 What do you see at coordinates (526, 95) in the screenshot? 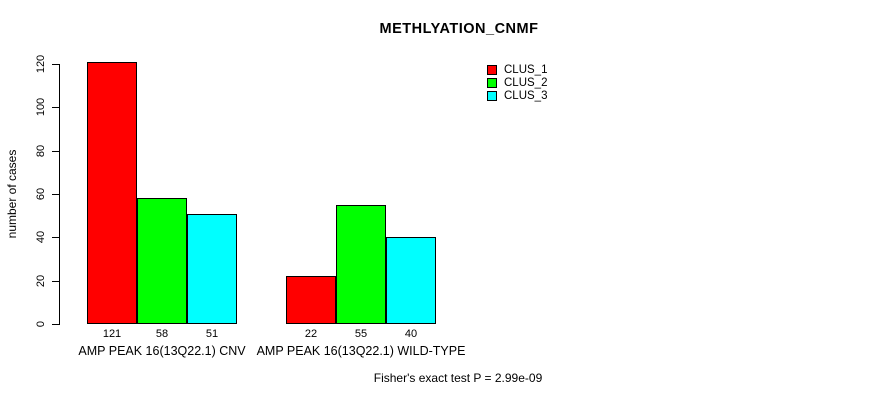
I see `legend-label: CLUS_3` at bounding box center [526, 95].